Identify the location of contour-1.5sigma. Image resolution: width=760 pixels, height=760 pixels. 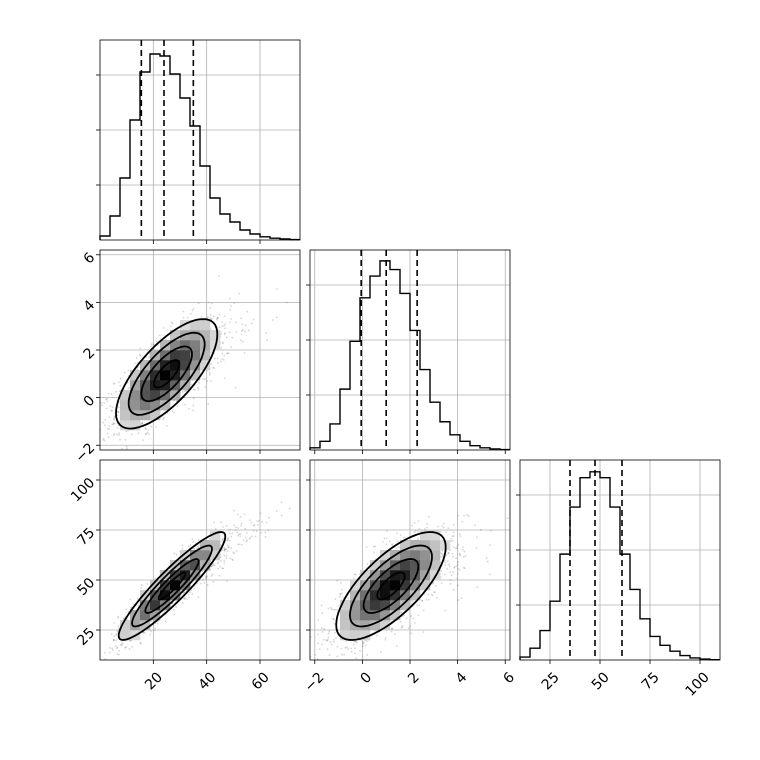
(172, 586).